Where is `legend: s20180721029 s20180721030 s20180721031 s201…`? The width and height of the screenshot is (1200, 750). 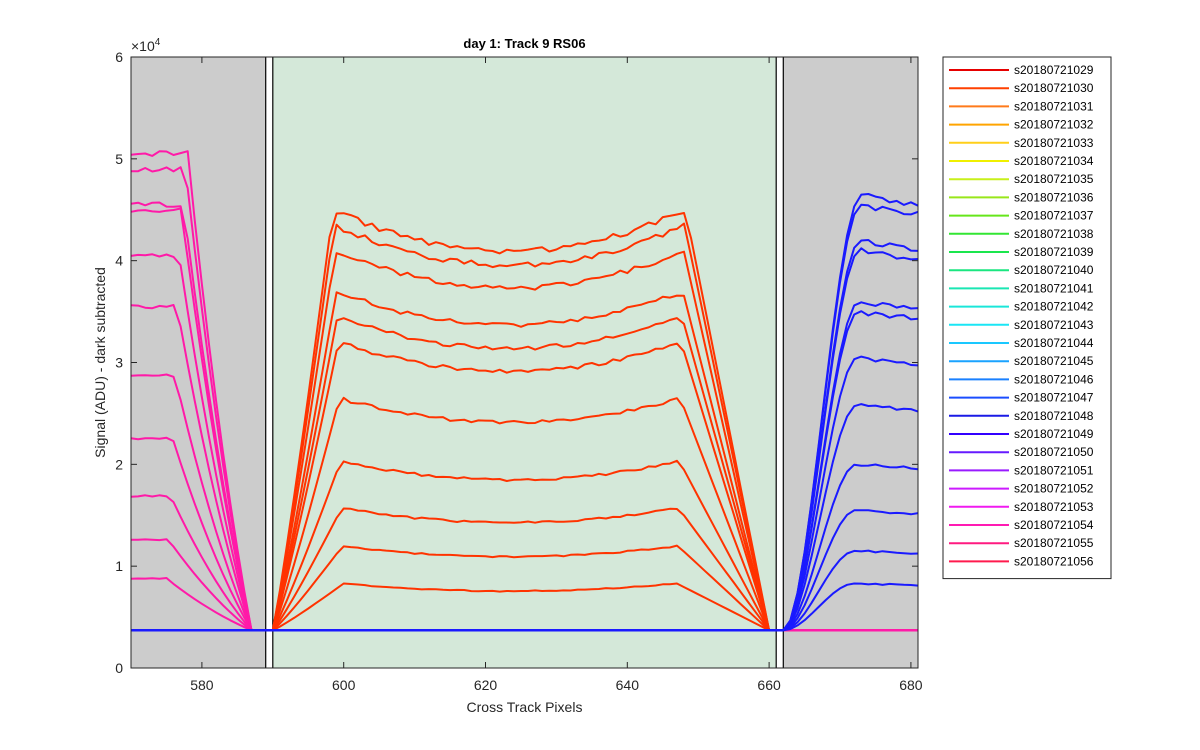 legend: s20180721029 s20180721030 s20180721031 s201… is located at coordinates (1027, 318).